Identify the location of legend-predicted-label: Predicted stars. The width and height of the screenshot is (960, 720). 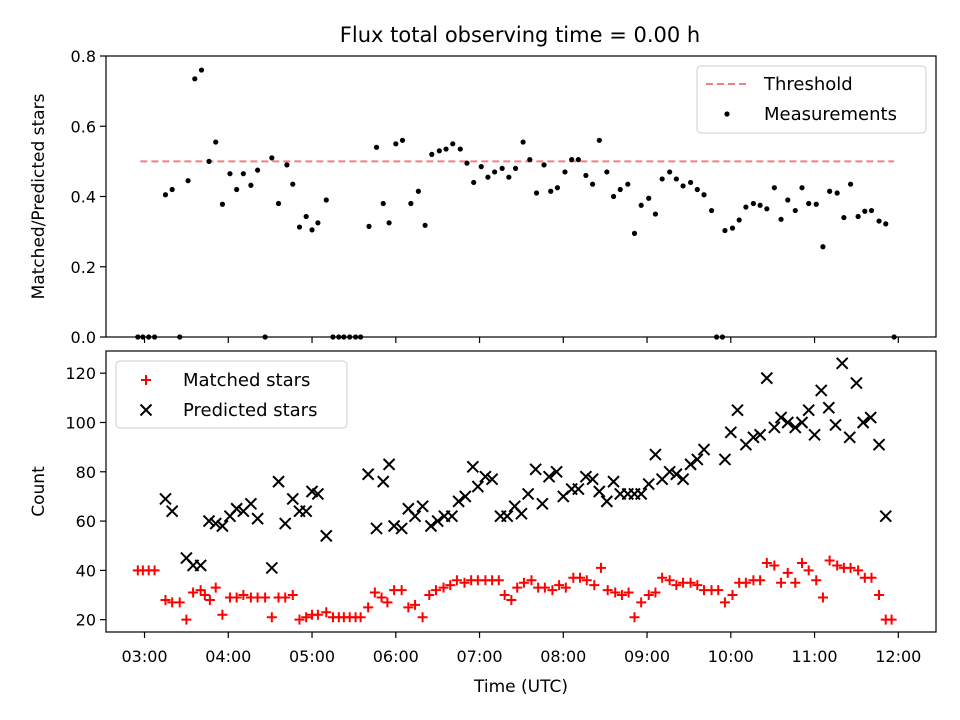
(250, 410).